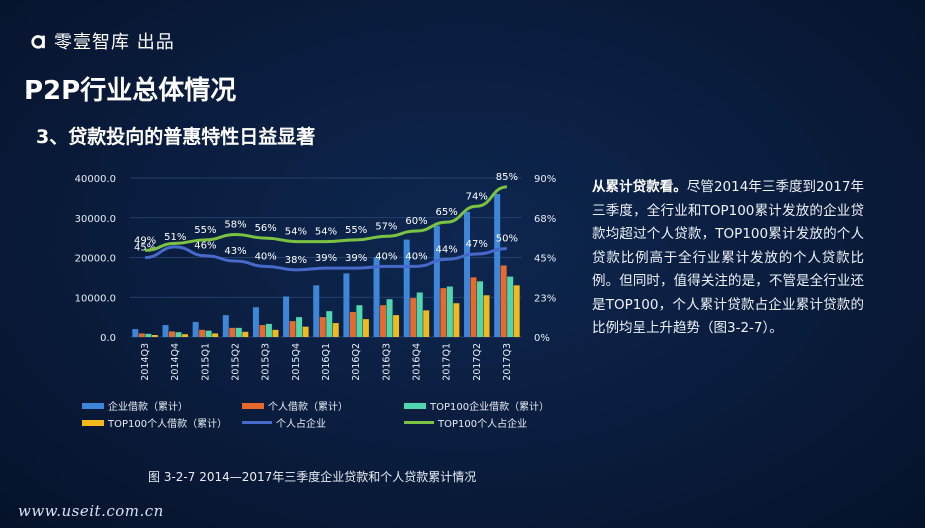 Image resolution: width=925 pixels, height=528 pixels. I want to click on side-paragraph-lead: 从累计贷款看。, so click(639, 187).